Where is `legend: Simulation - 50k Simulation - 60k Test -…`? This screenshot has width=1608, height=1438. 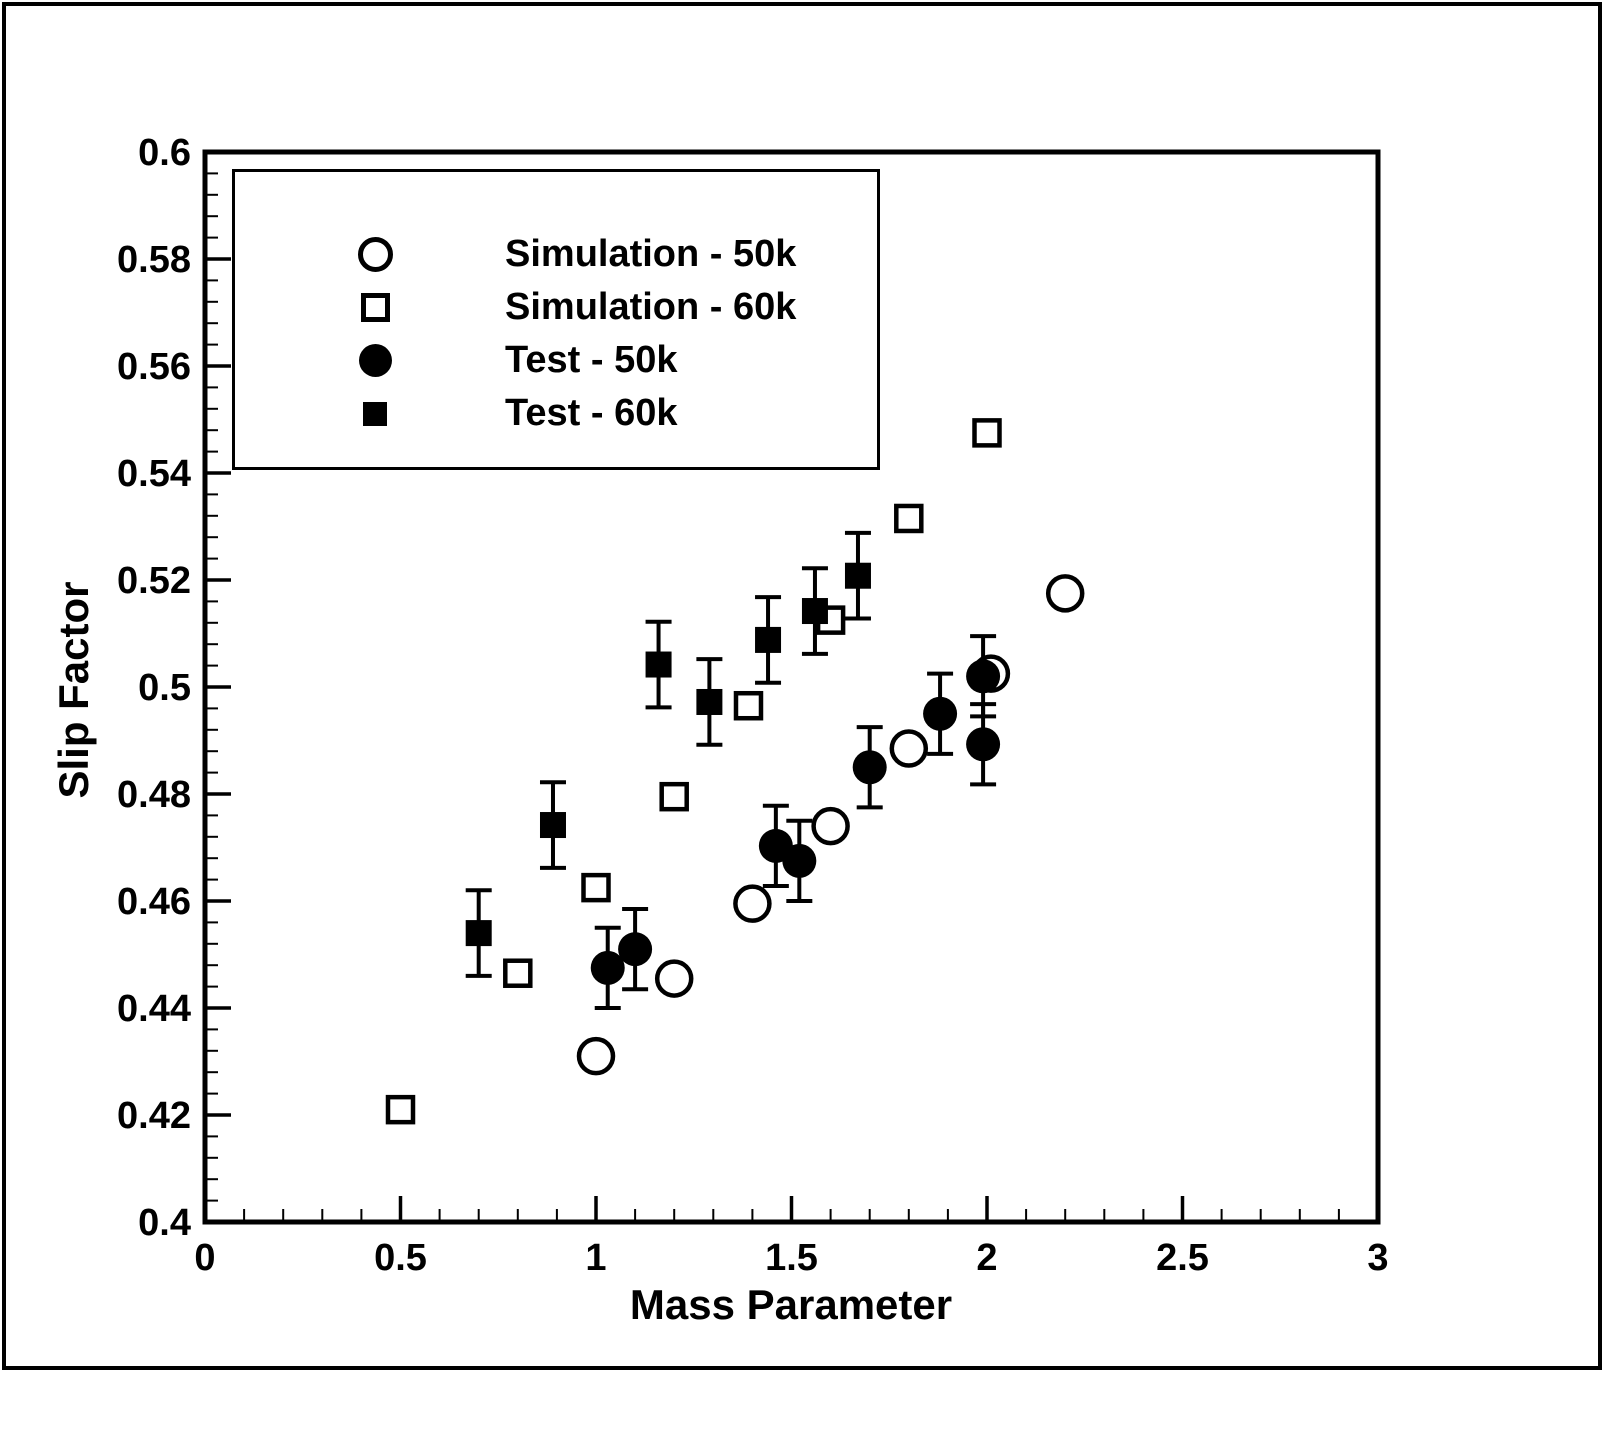
legend: Simulation - 50k Simulation - 60k Test -… is located at coordinates (556, 319).